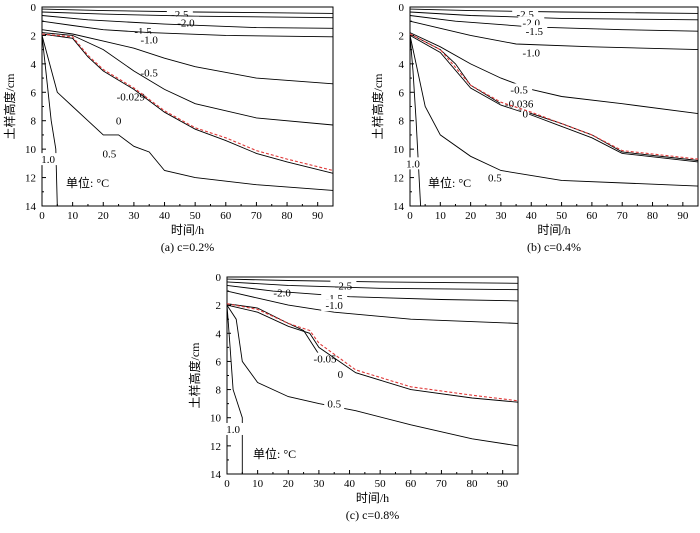  I want to click on x-tick-label: 80, so click(473, 484).